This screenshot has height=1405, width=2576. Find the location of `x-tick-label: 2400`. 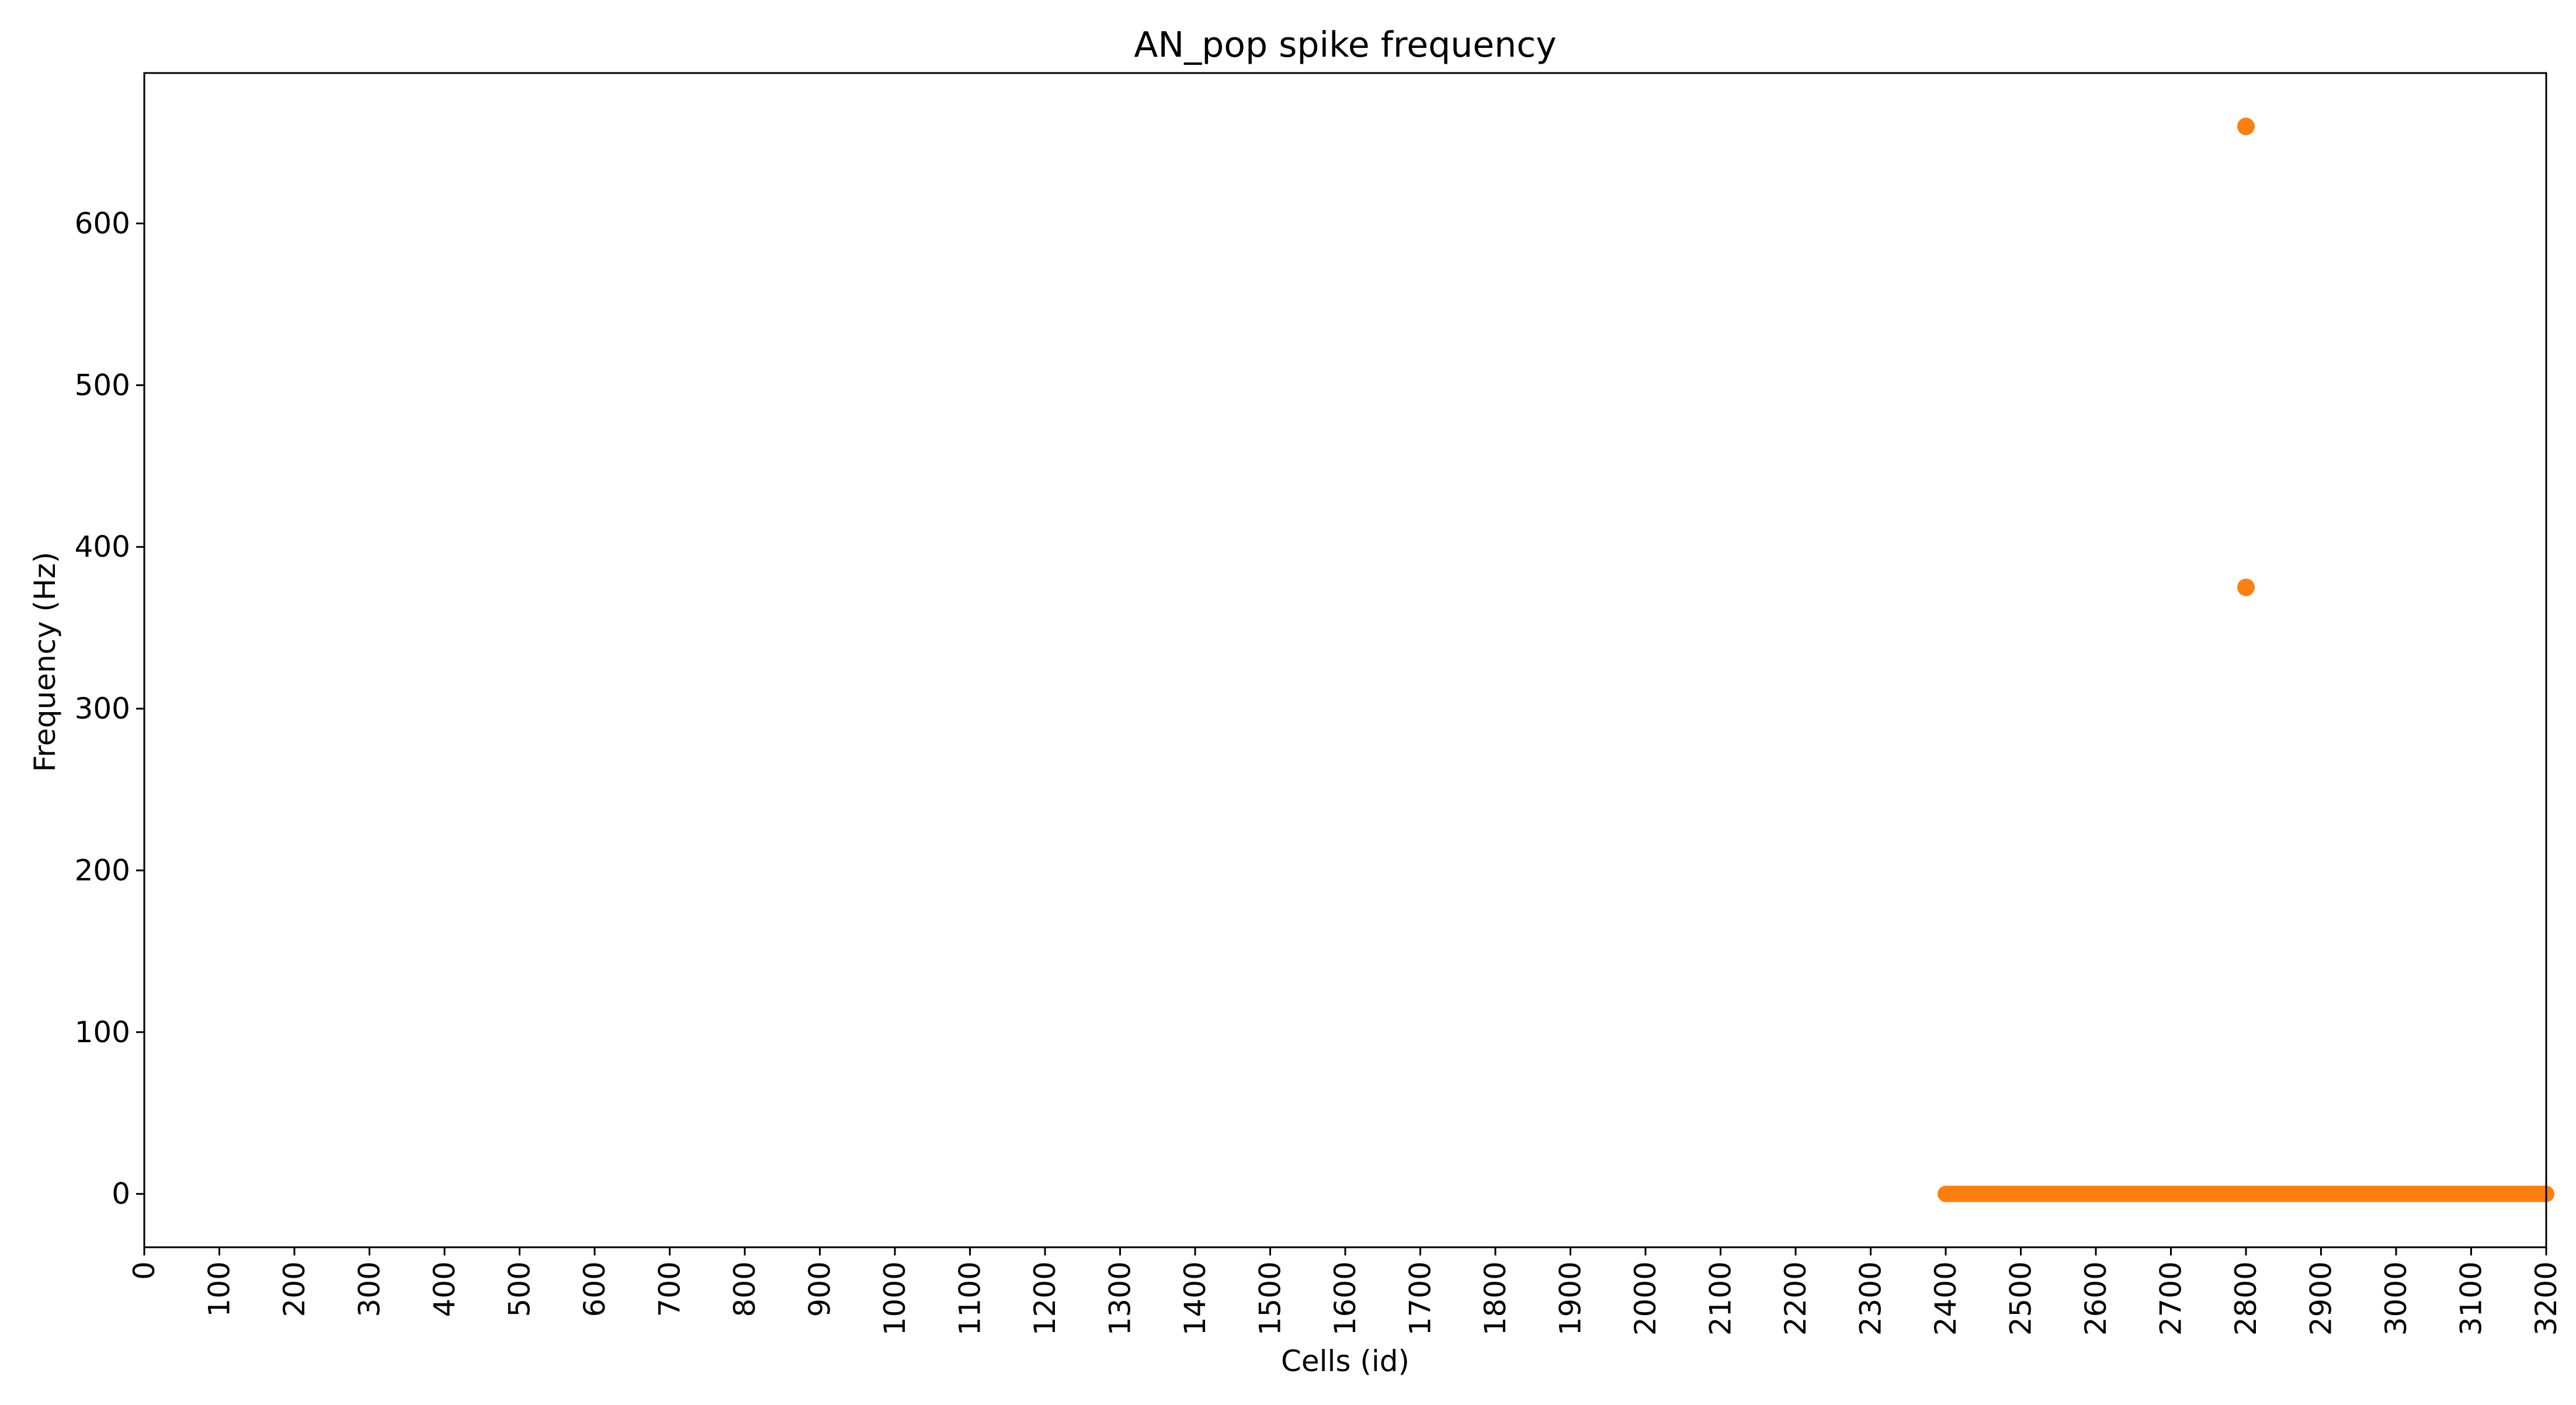

x-tick-label: 2400 is located at coordinates (1946, 1298).